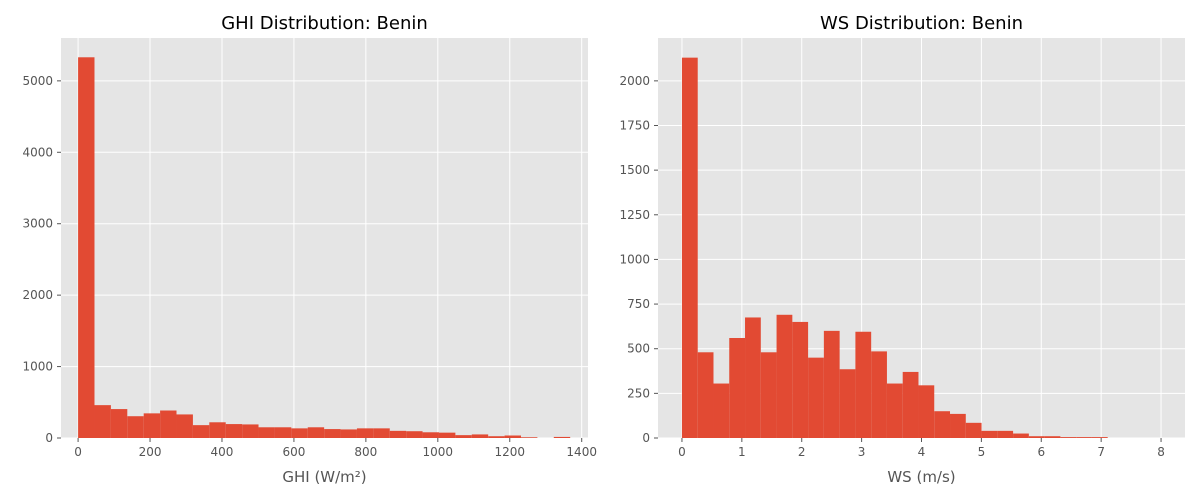 The height and width of the screenshot is (500, 1200). What do you see at coordinates (222, 452) in the screenshot?
I see `x-tick-label: 400` at bounding box center [222, 452].